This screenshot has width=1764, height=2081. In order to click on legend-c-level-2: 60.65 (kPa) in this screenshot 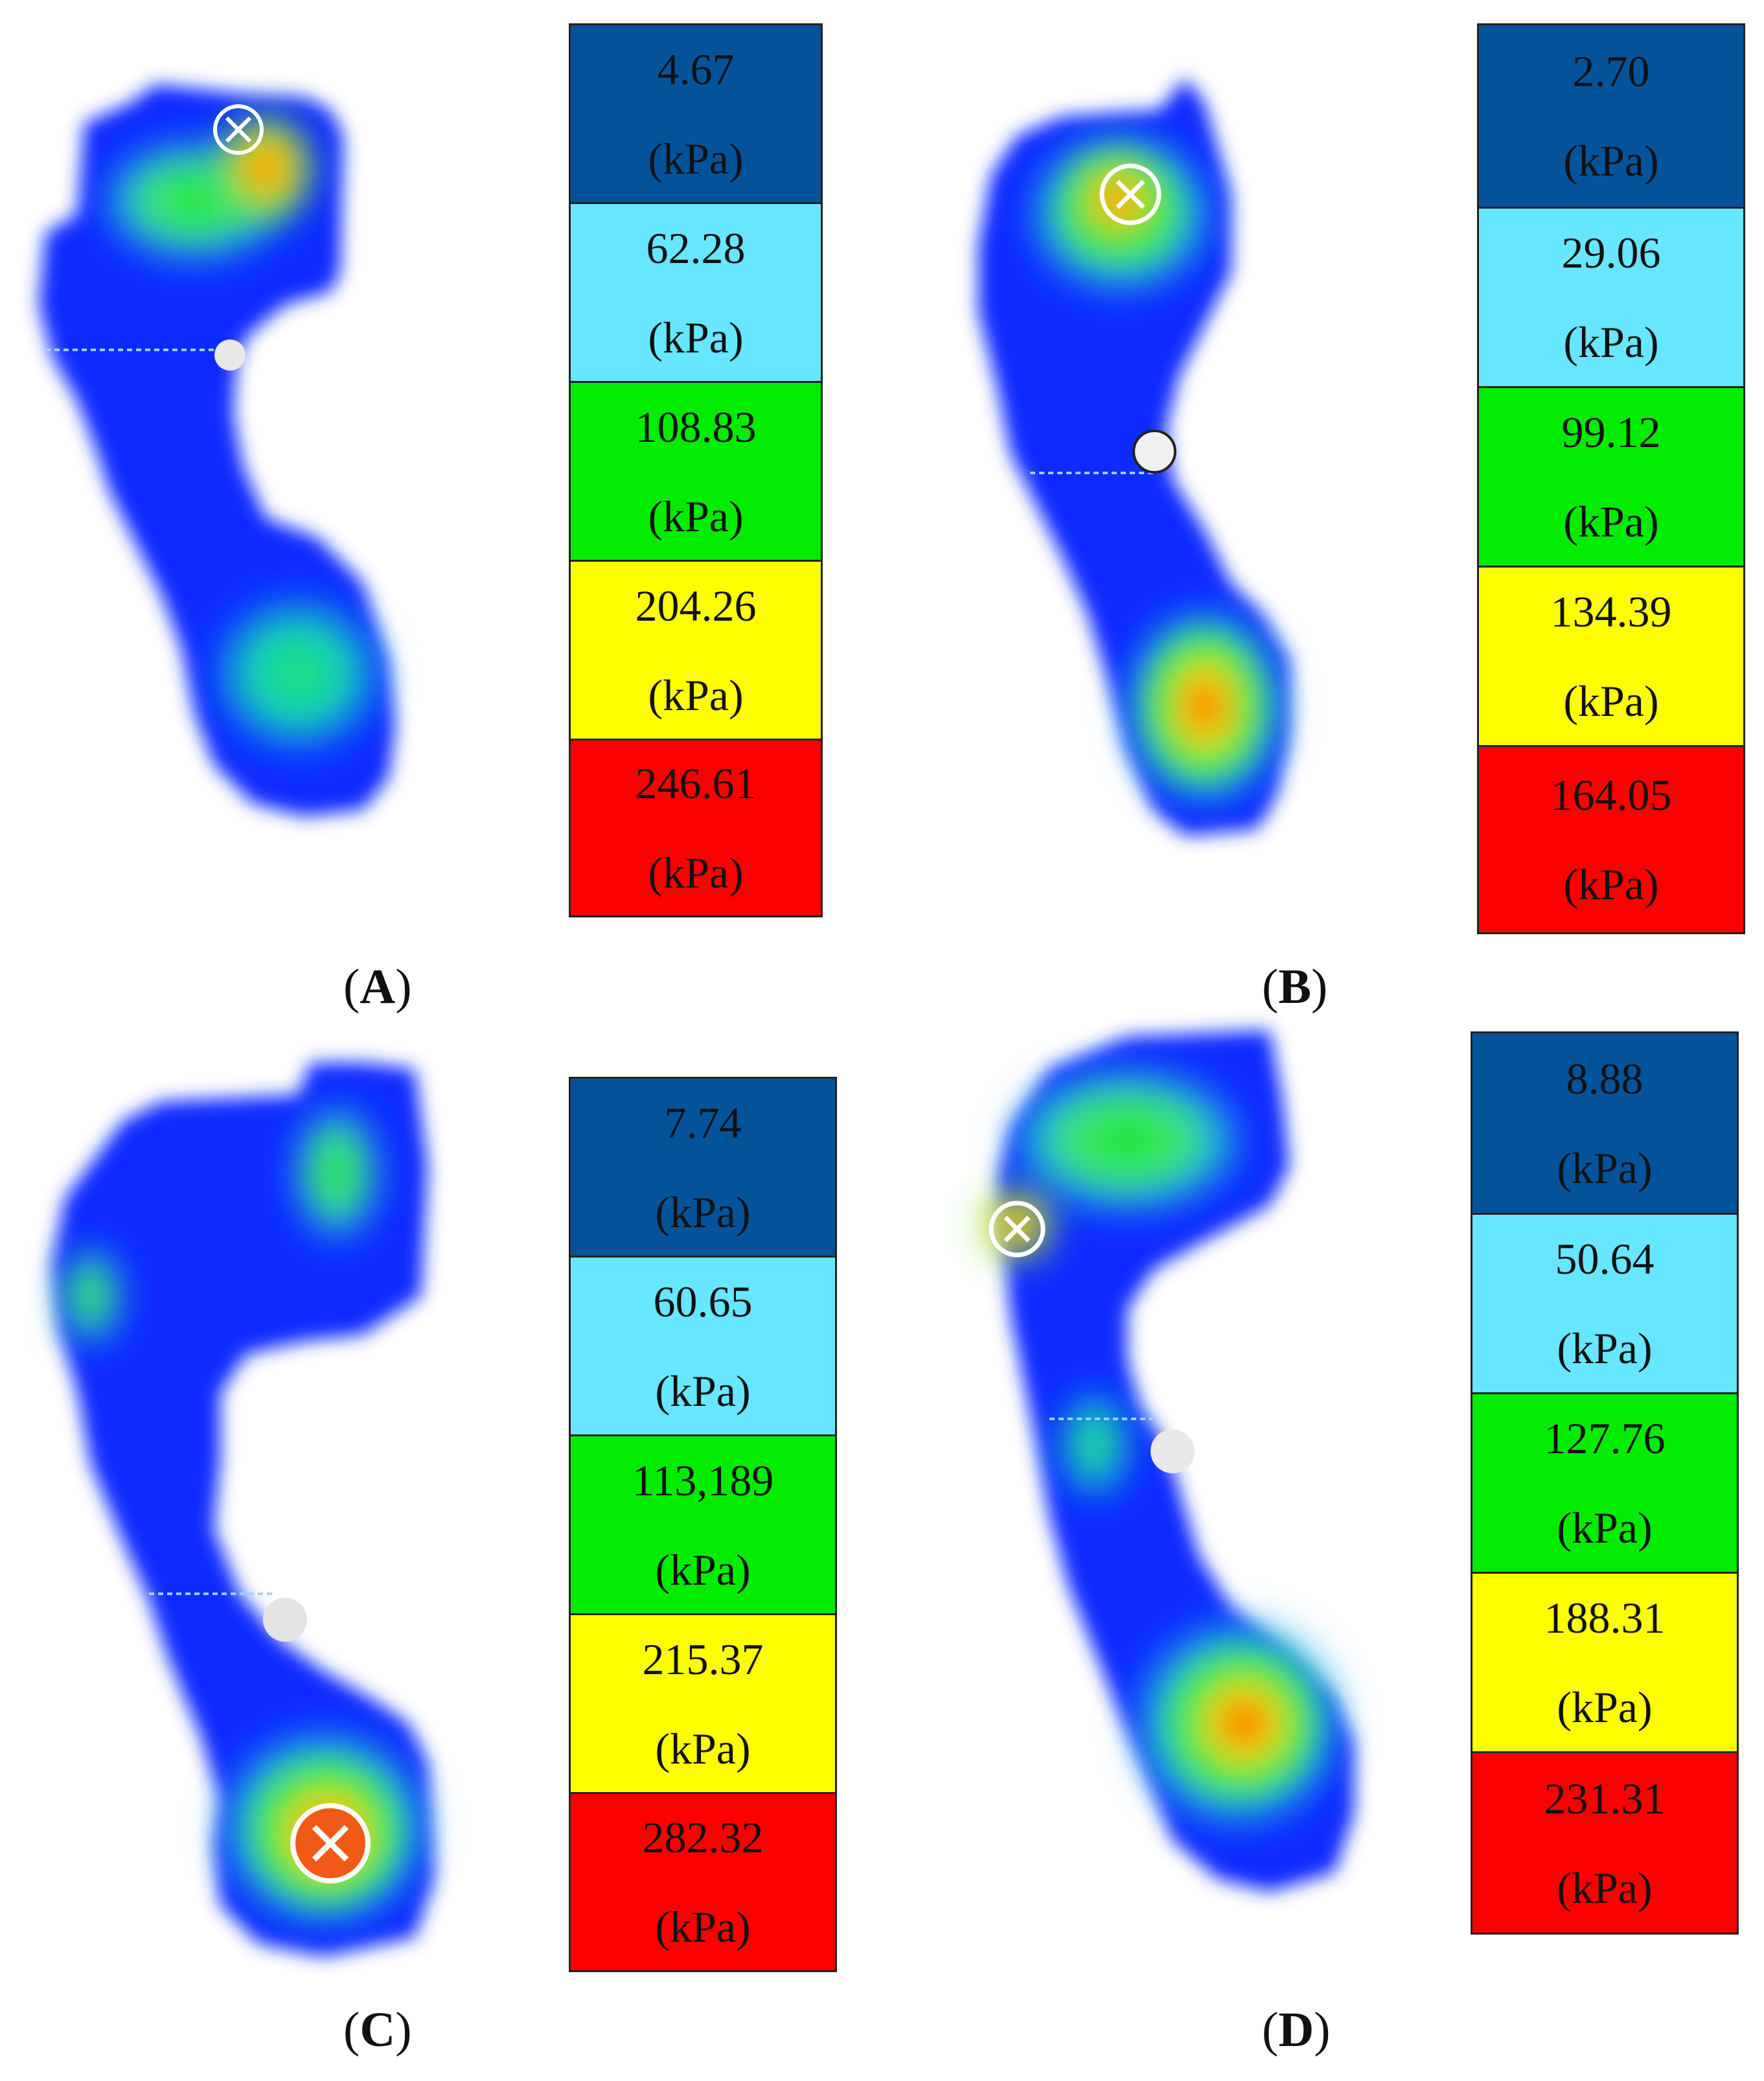, I will do `click(703, 1347)`.